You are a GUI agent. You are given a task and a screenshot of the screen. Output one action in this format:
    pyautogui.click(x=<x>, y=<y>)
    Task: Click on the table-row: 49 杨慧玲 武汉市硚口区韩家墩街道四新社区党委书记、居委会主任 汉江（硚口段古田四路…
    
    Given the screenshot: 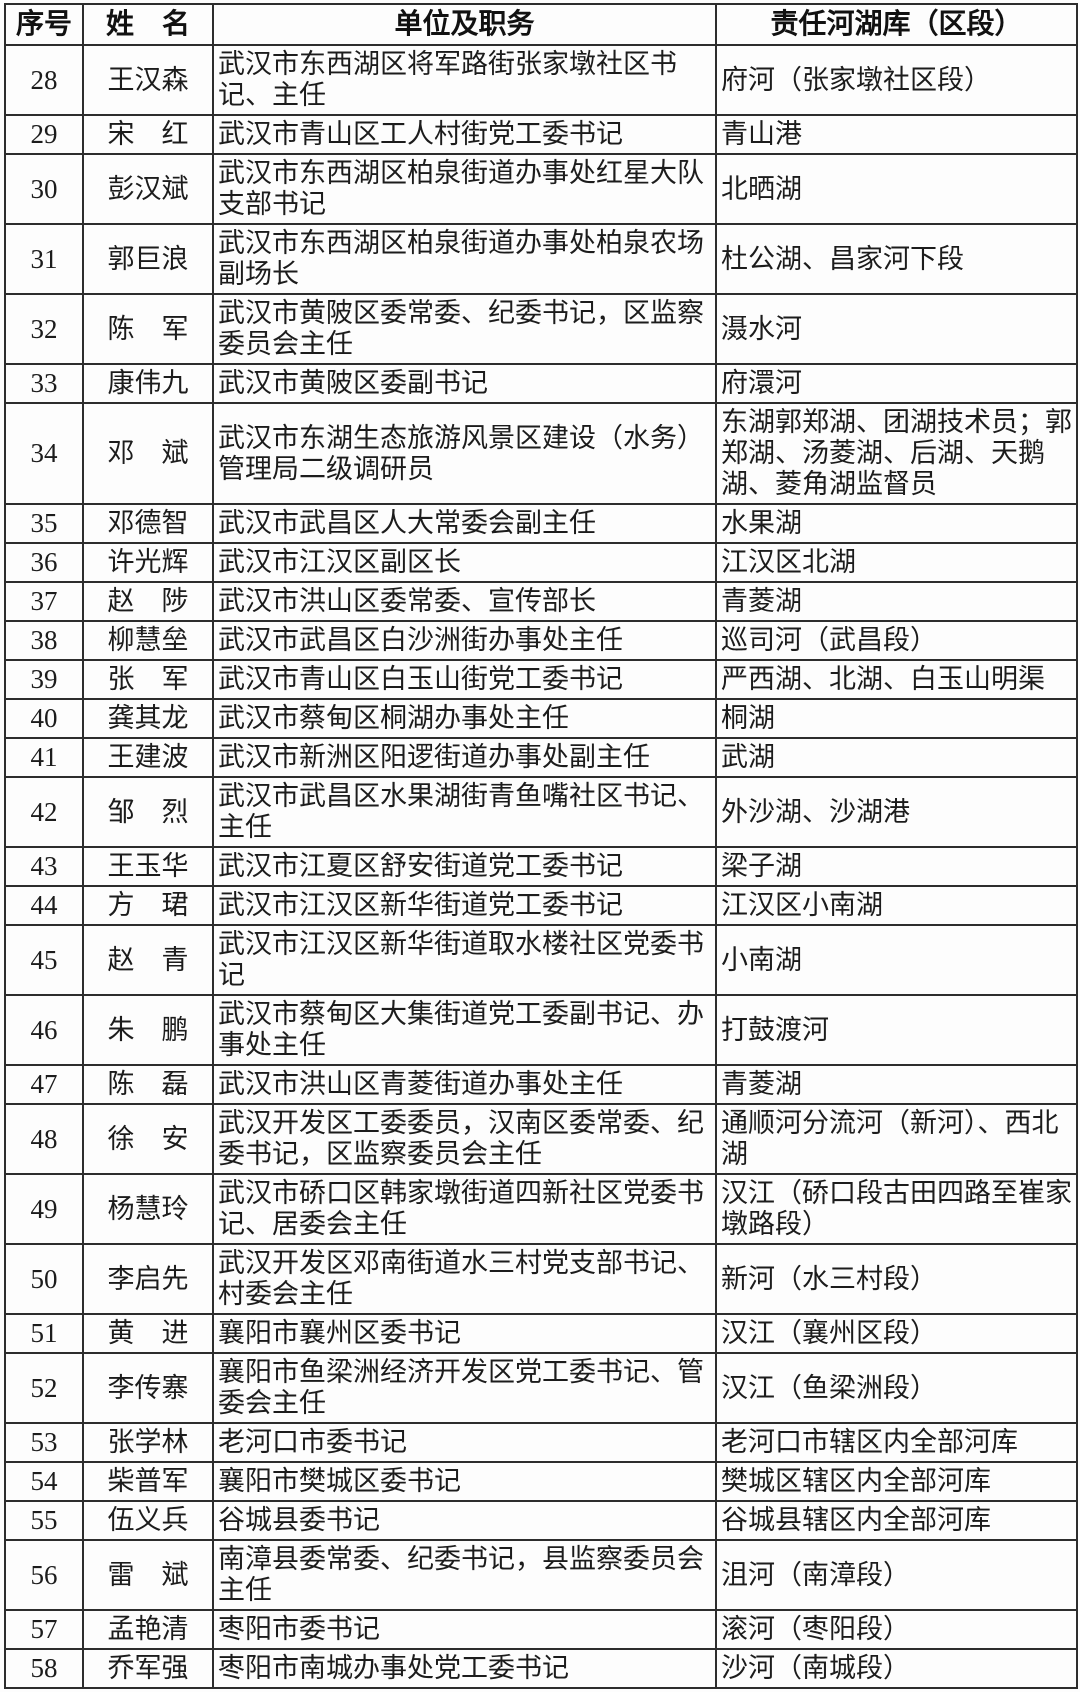 What is the action you would take?
    pyautogui.click(x=541, y=1209)
    